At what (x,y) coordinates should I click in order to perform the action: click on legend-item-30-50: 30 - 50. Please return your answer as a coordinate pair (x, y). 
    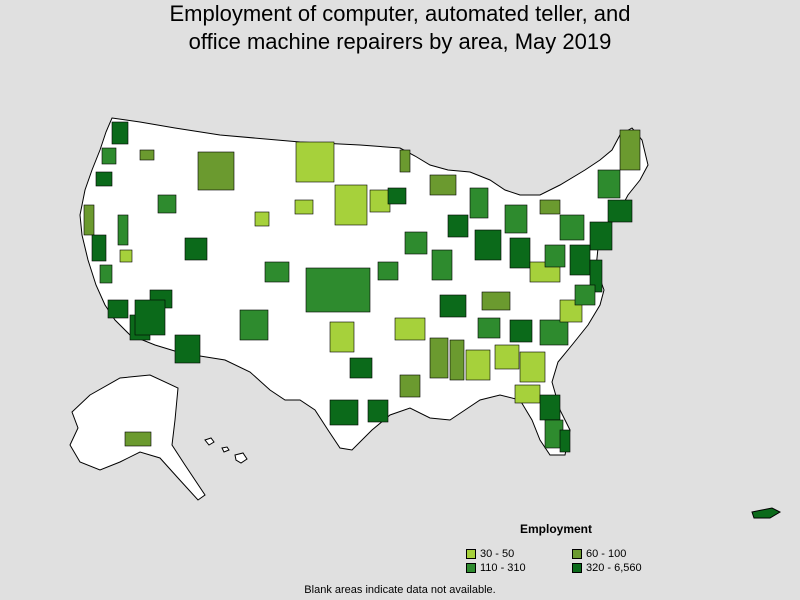
    Looking at the image, I should click on (490, 554).